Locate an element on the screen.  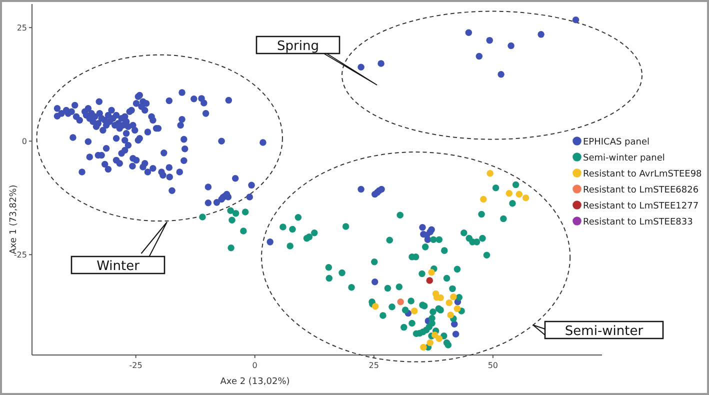
y-tick-label: 0 is located at coordinates (24, 141).